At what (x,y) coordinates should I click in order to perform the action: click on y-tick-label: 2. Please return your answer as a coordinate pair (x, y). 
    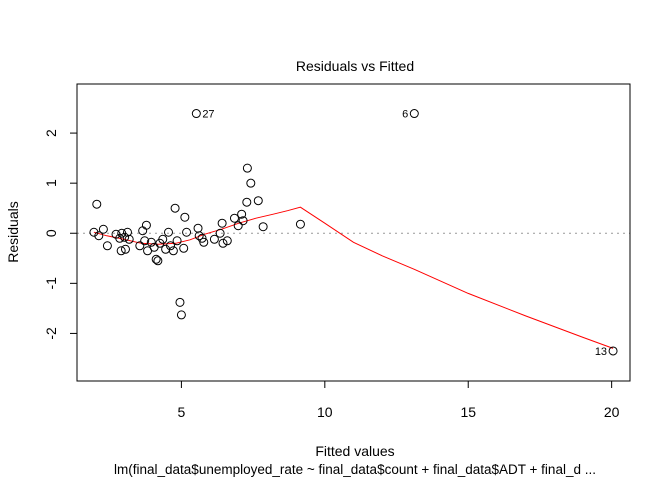
    Looking at the image, I should click on (51, 133).